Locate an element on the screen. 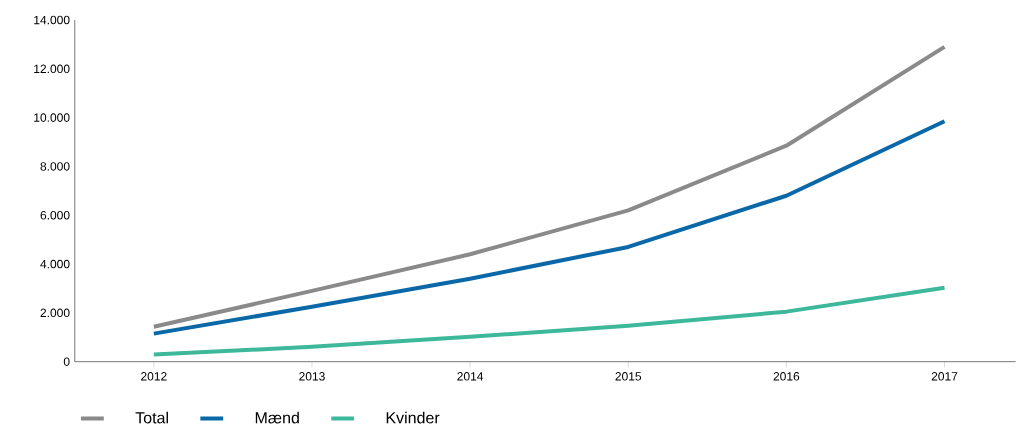 The width and height of the screenshot is (1017, 442). y-tick-label: 0 is located at coordinates (66, 362).